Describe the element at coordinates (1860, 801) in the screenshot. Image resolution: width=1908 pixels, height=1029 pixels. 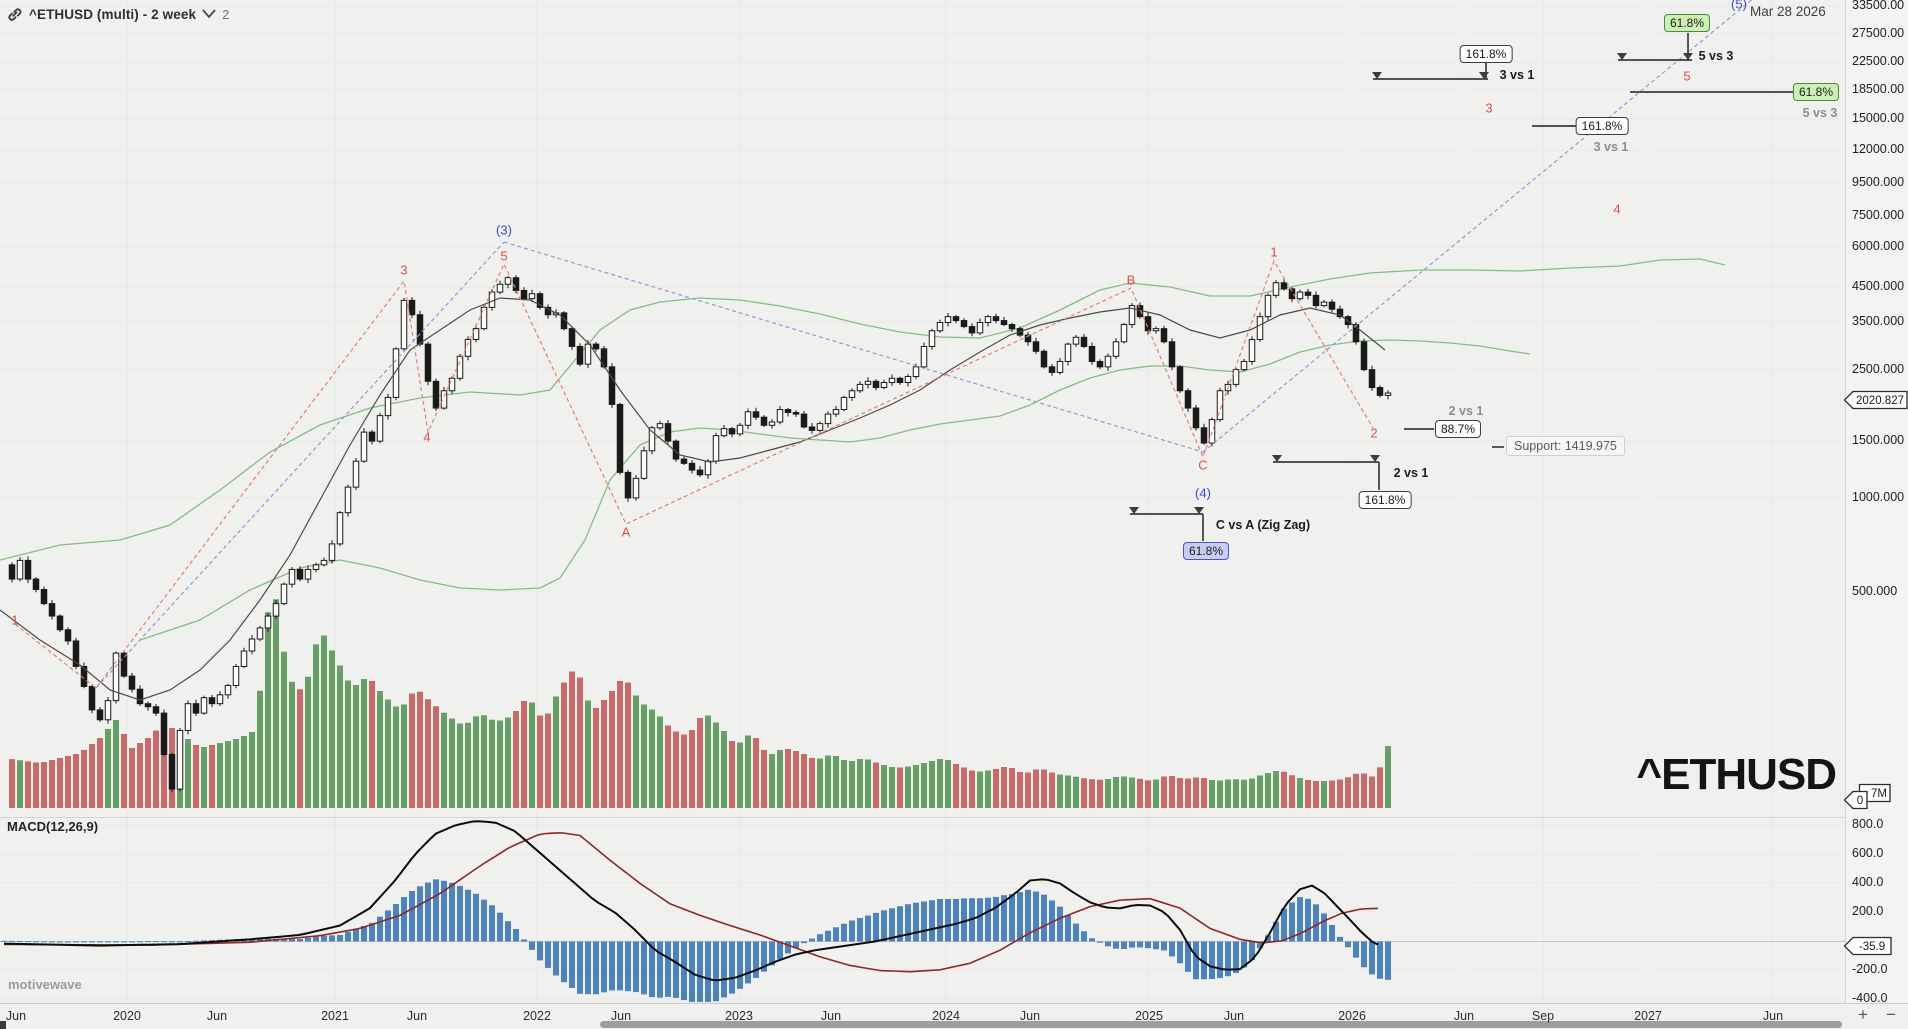
I see `svg-text: 0` at that location.